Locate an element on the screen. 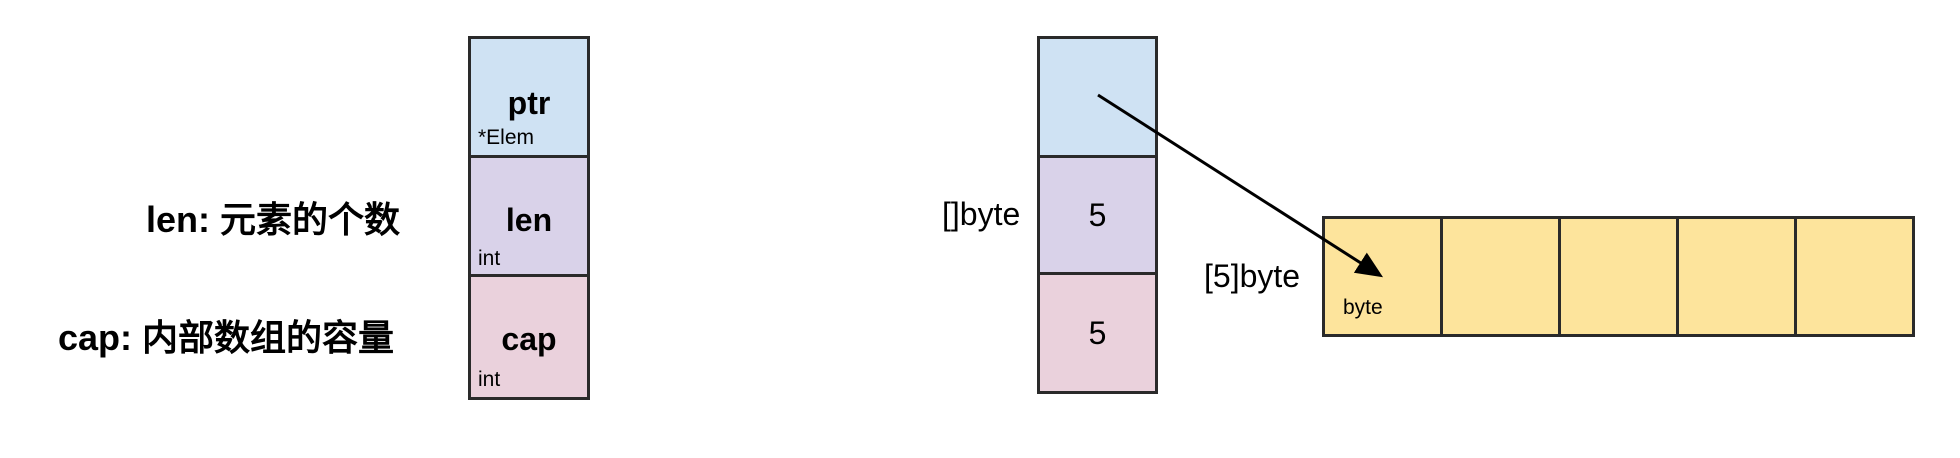 The height and width of the screenshot is (458, 1960). len-field-type: int is located at coordinates (489, 258).